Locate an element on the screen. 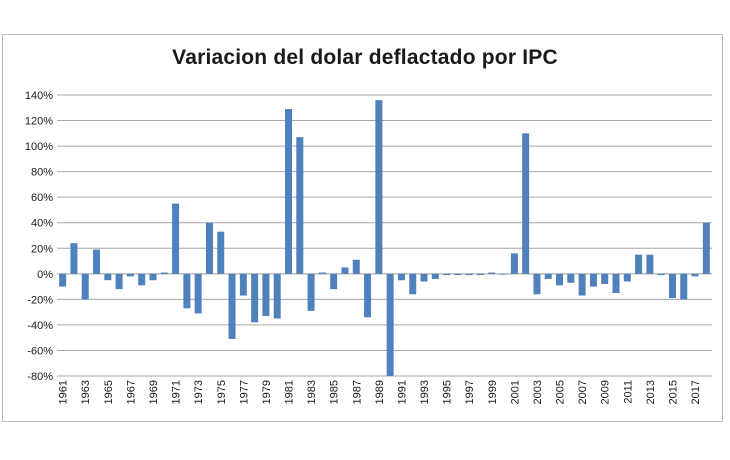 This screenshot has width=730, height=460. x-tick-label: 1979 is located at coordinates (267, 392).